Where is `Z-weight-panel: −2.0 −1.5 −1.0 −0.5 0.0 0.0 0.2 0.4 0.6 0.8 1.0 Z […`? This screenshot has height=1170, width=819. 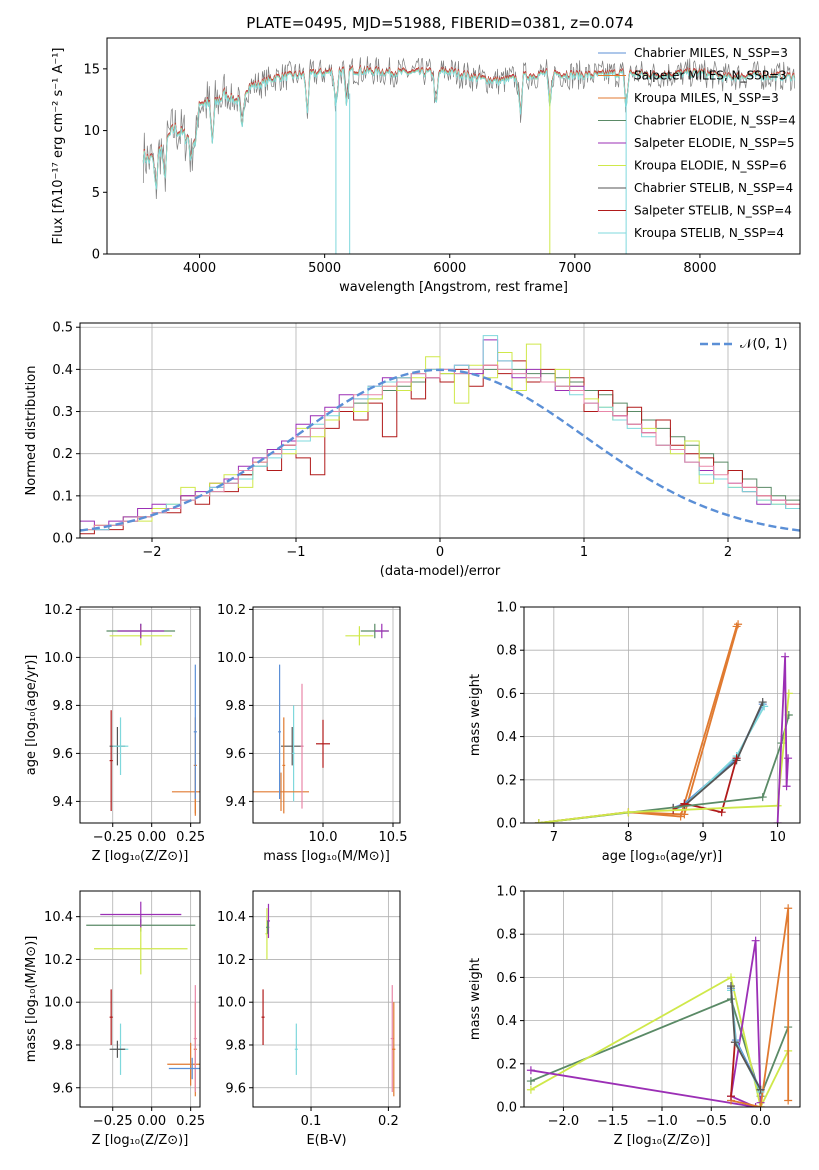 Z-weight-panel: −2.0 −1.5 −1.0 −0.5 0.0 0.0 0.2 0.4 0.6 0.8 1.0 Z [… is located at coordinates (634, 1016).